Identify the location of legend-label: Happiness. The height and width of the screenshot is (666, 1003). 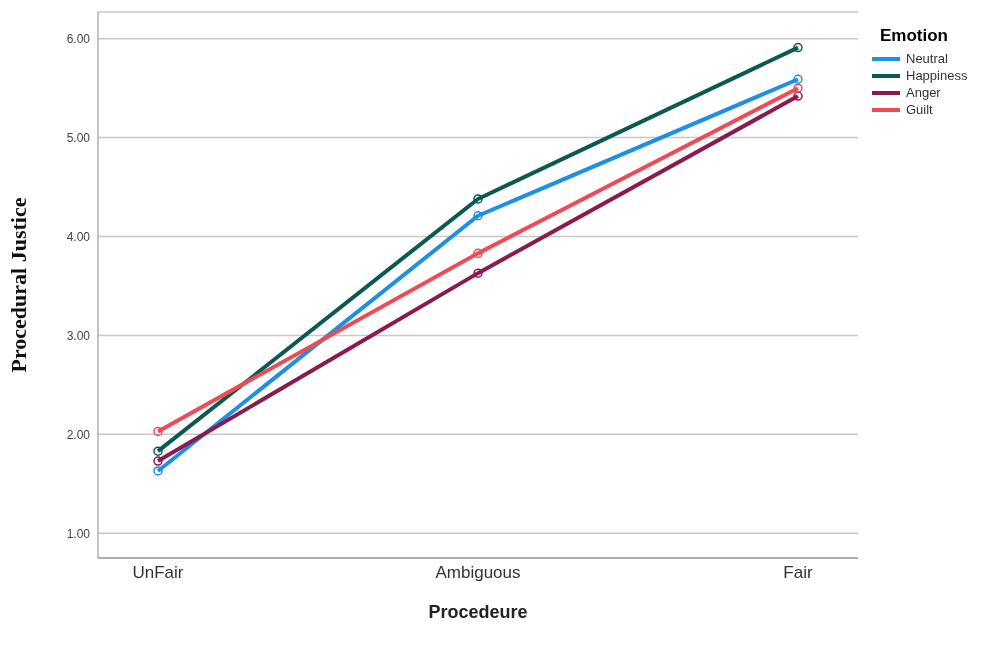
(937, 75).